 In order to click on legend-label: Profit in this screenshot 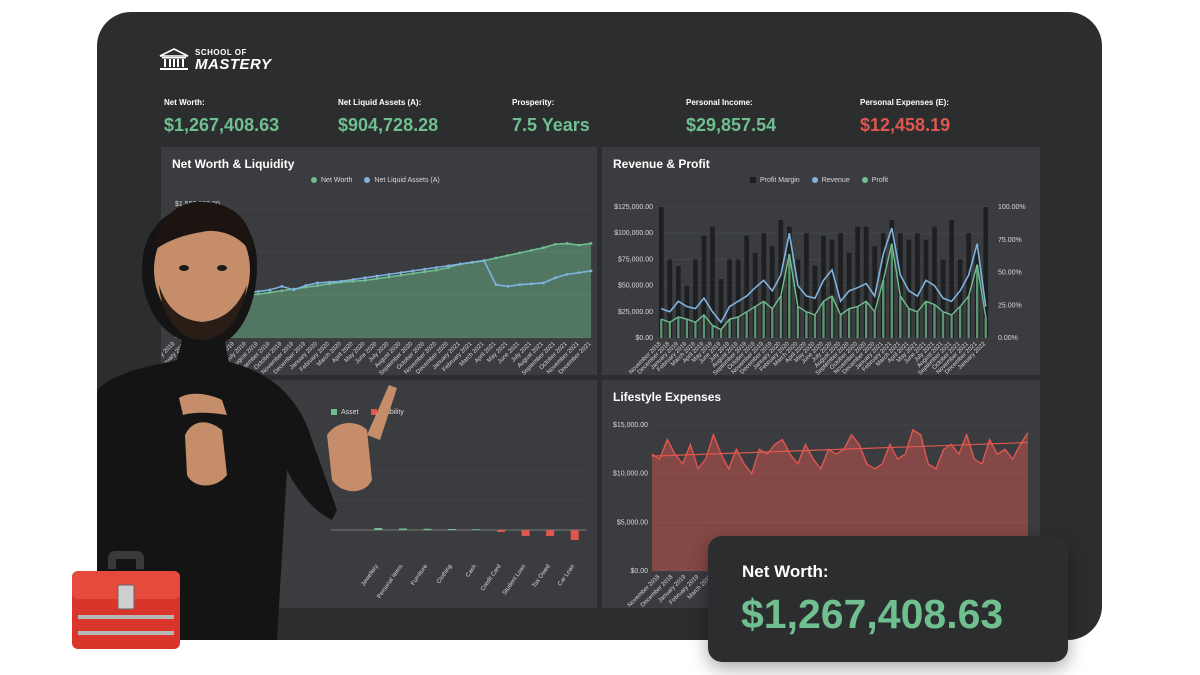, I will do `click(880, 180)`.